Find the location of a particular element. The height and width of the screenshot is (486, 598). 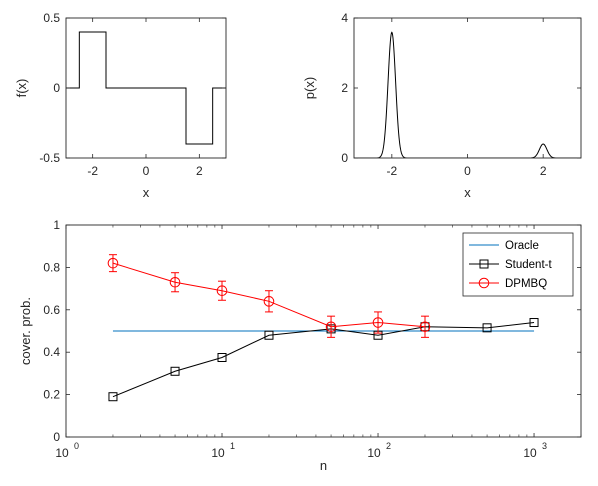

y-tick-label: 2 is located at coordinates (344, 88).